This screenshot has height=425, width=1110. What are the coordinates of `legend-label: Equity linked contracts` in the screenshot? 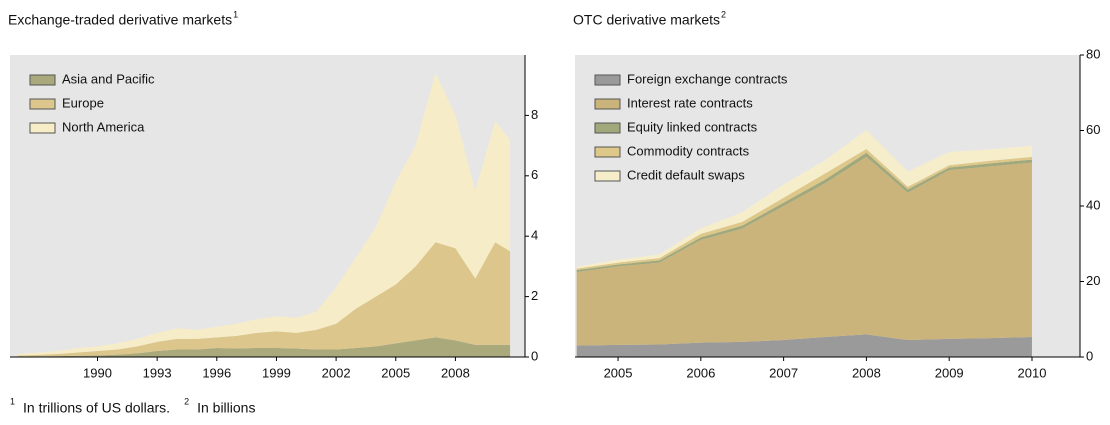 It's located at (692, 126).